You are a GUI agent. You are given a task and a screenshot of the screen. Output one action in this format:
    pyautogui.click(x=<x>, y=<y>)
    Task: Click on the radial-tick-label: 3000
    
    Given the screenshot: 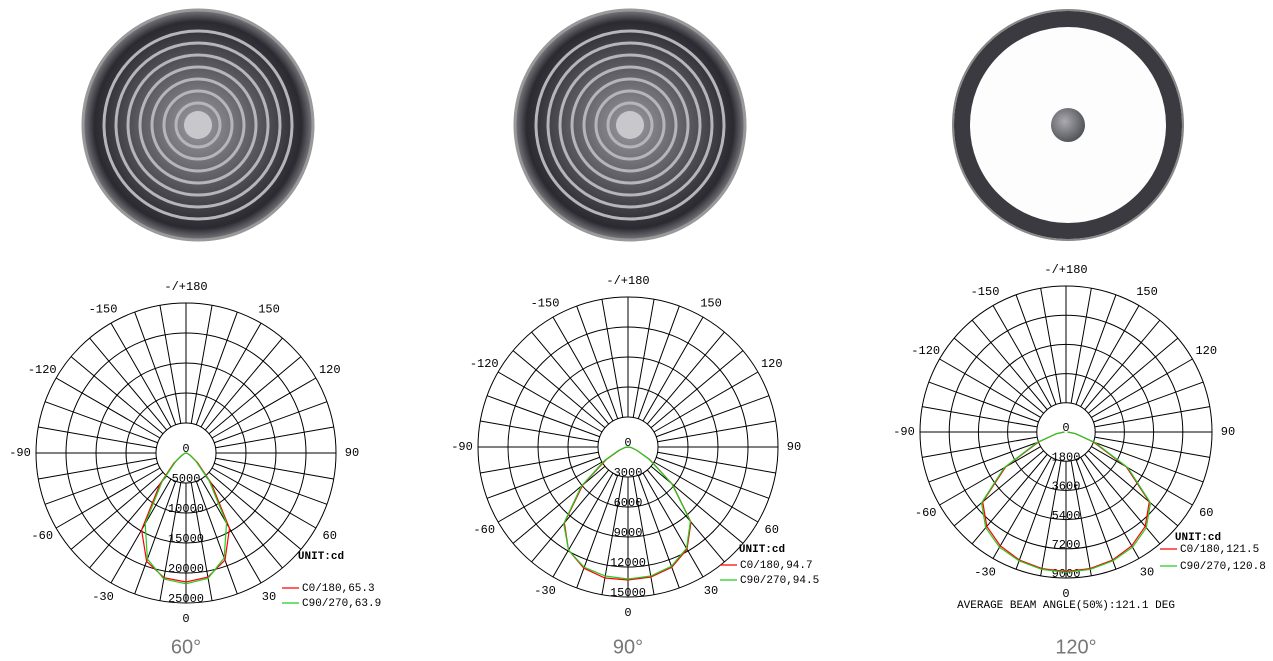 What is the action you would take?
    pyautogui.click(x=628, y=473)
    